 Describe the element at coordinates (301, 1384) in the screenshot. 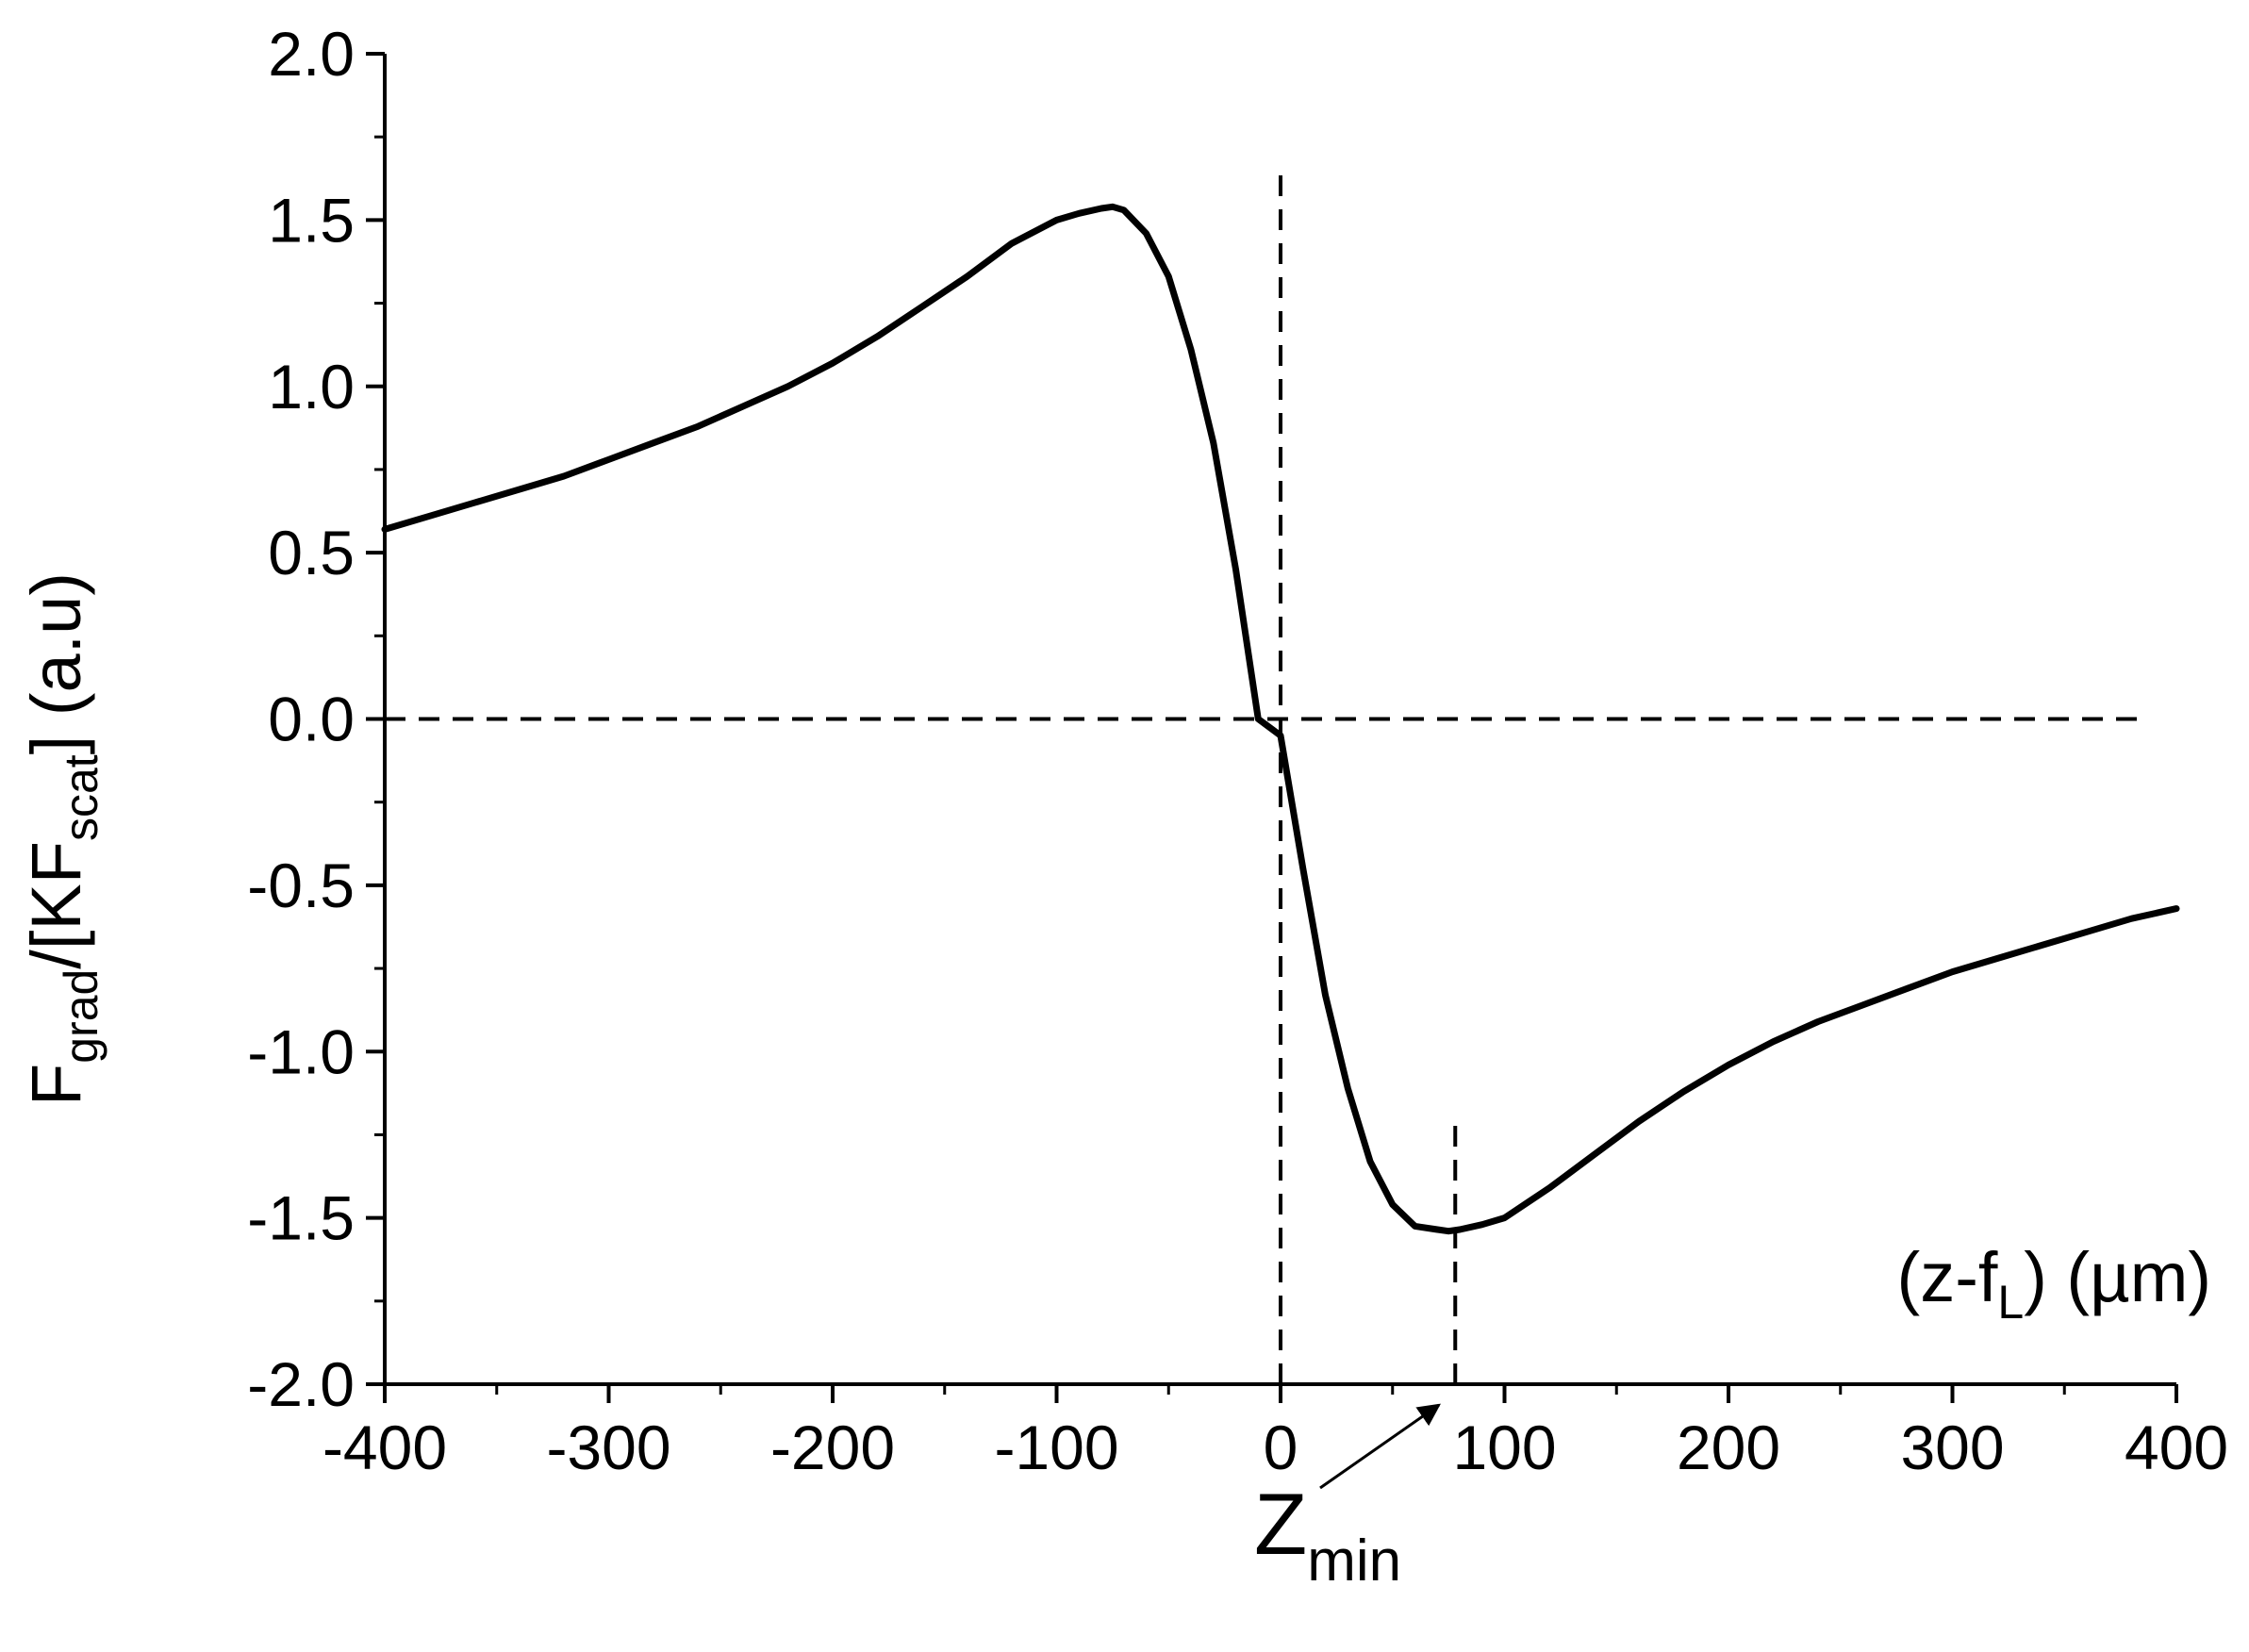

I see `y-tick-label: -2.0` at that location.